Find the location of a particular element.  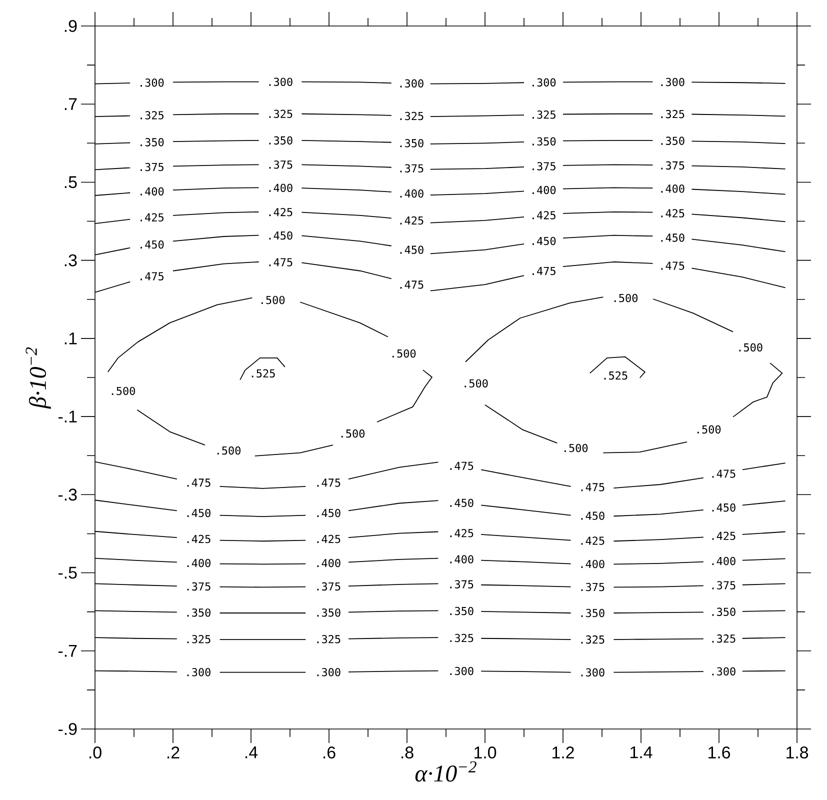

series-label: .325 is located at coordinates (724, 638).